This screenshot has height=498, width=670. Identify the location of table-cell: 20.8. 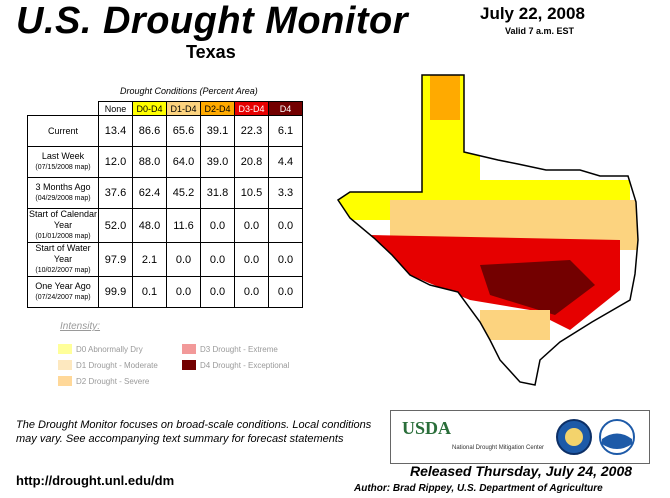
(251, 162).